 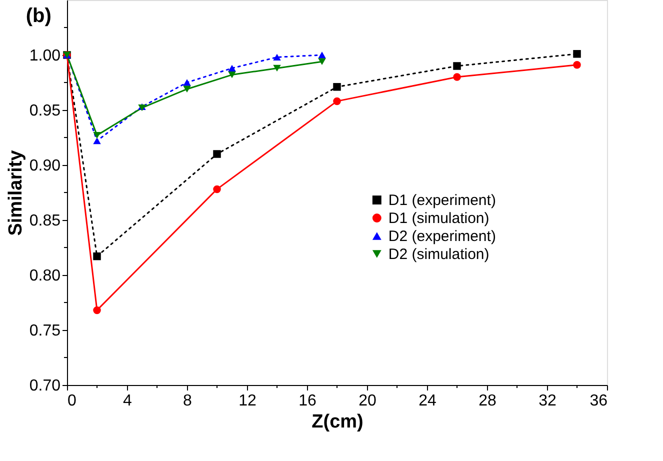 I want to click on x-tick-label: 24, so click(x=427, y=401).